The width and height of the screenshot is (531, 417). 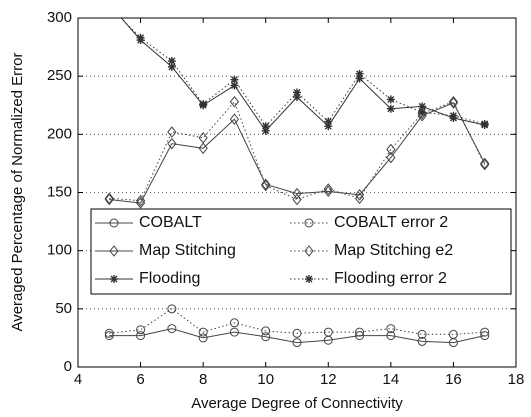 I want to click on y-tick-label: 50, so click(x=63, y=308).